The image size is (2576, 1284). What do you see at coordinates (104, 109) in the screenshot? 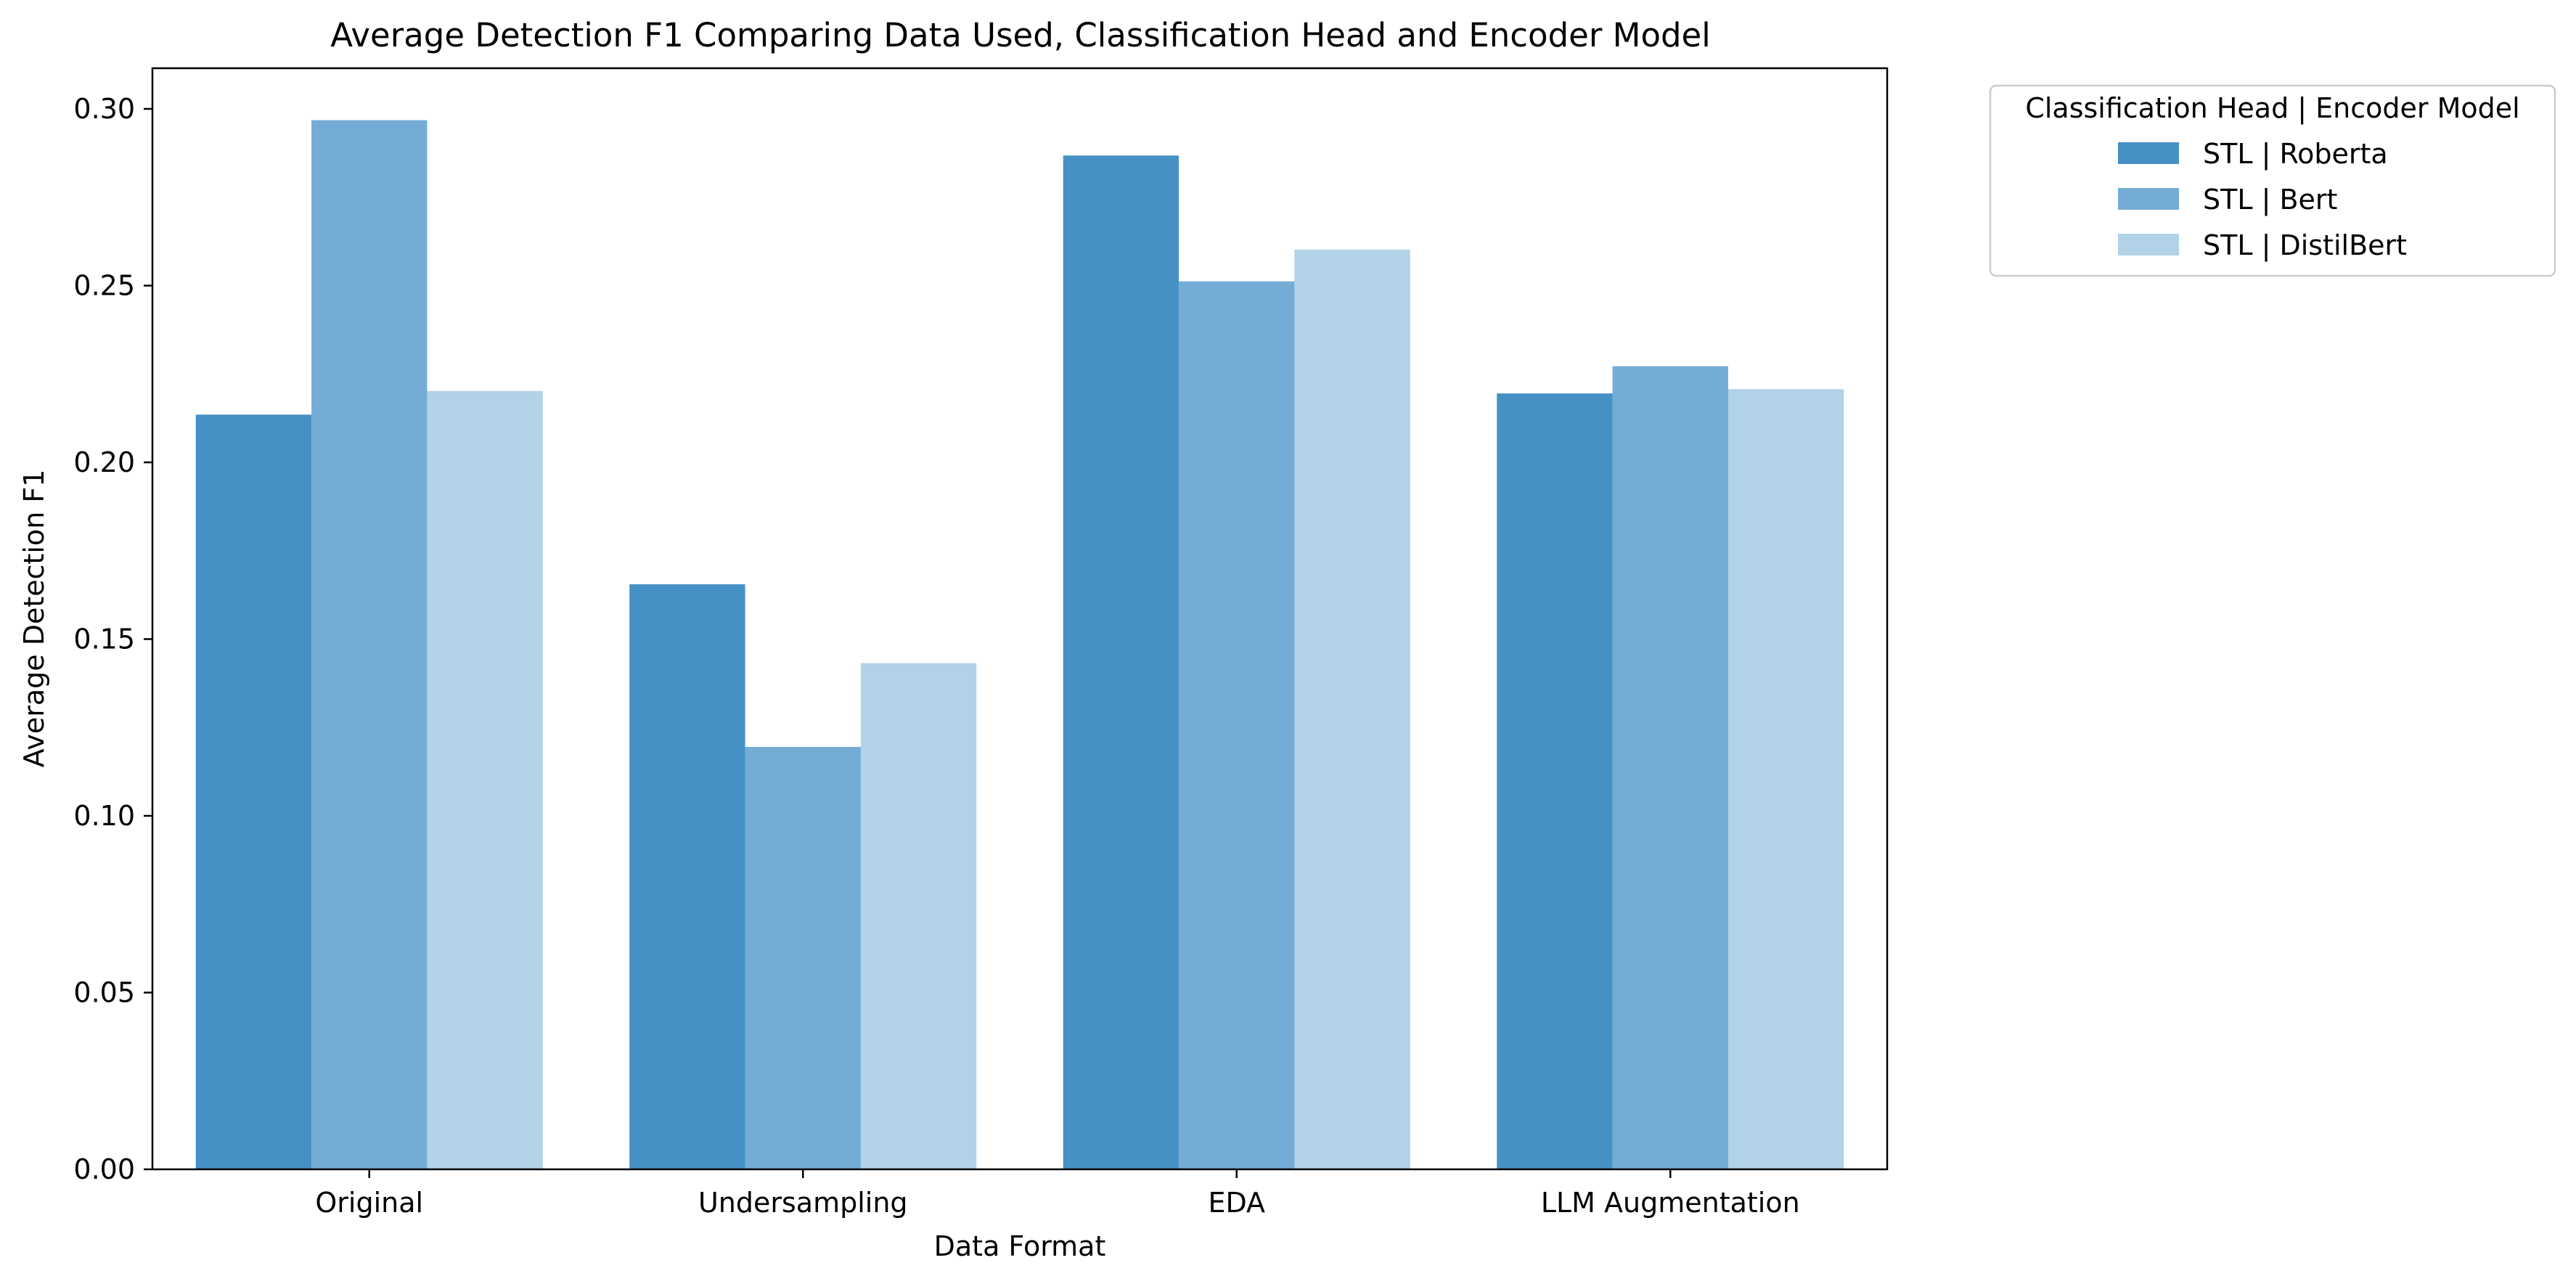
I see `y-tick-label: 0.30` at bounding box center [104, 109].